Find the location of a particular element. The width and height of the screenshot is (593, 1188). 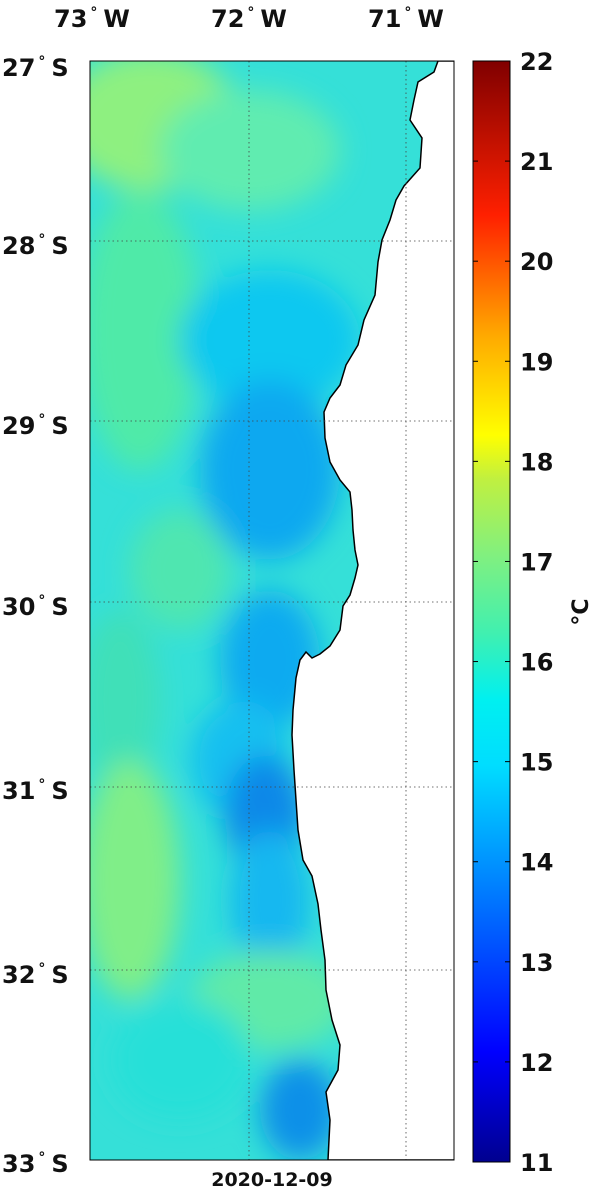

colorbar-scale is located at coordinates (491, 611).